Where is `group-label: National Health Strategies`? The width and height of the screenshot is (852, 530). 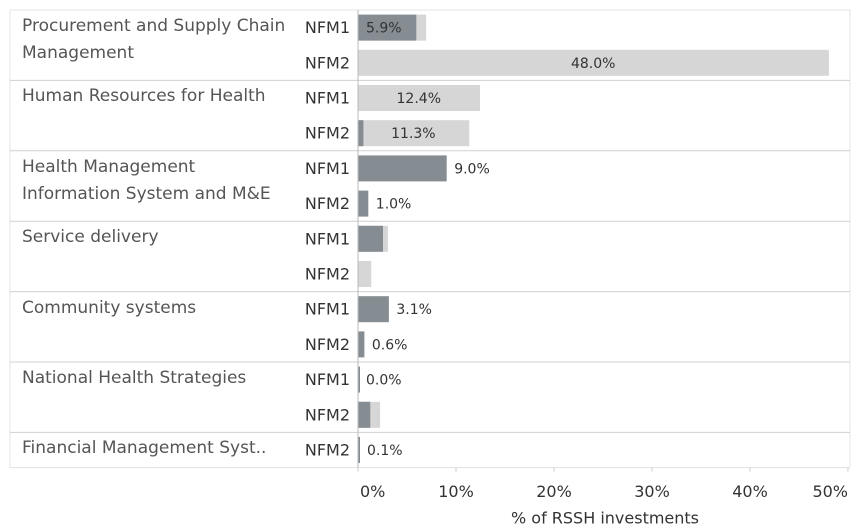 group-label: National Health Strategies is located at coordinates (134, 378).